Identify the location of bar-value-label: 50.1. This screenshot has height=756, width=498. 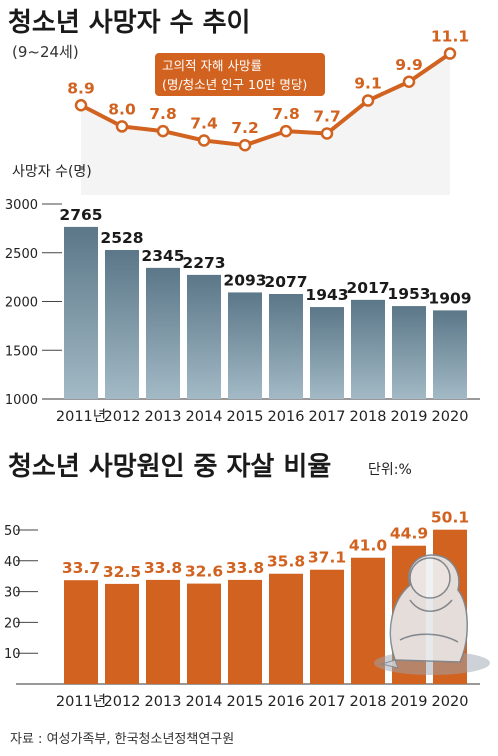
(450, 518).